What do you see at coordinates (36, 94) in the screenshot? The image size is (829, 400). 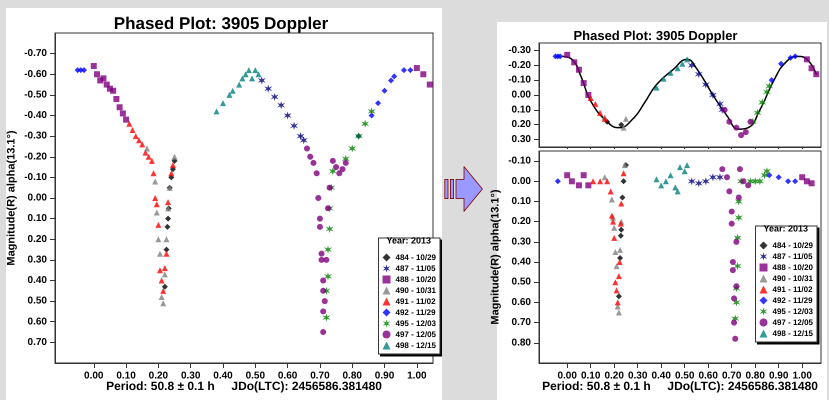 I see `y-tick-label: -0.50` at bounding box center [36, 94].